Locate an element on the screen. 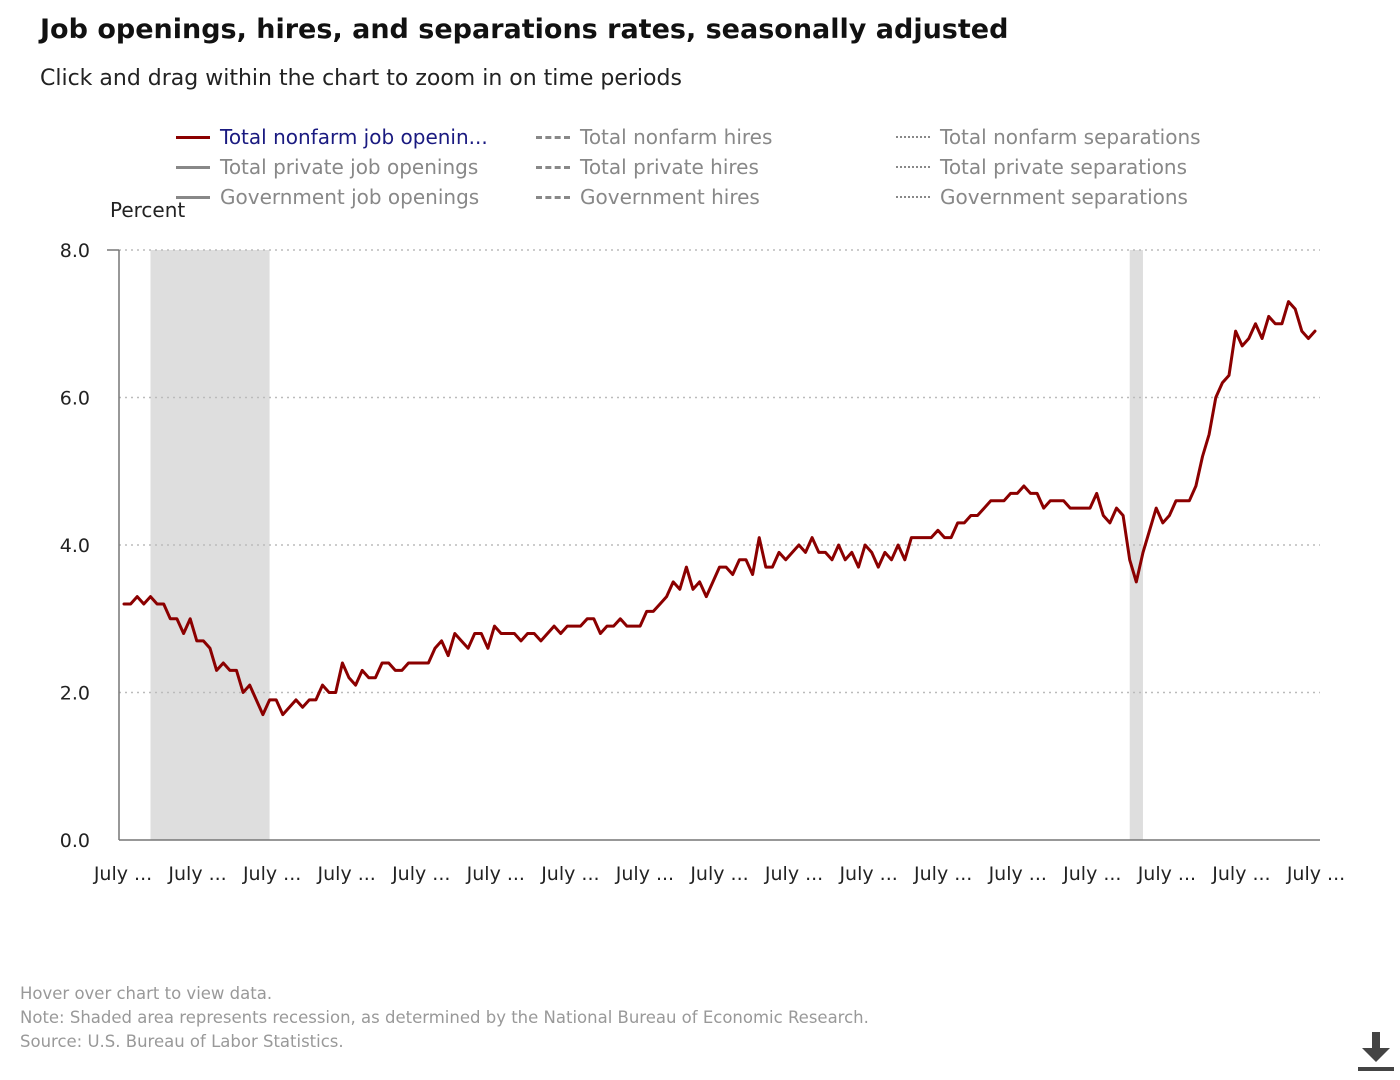 The image size is (1400, 1080). y-tick-label: 2.0 is located at coordinates (75, 694).